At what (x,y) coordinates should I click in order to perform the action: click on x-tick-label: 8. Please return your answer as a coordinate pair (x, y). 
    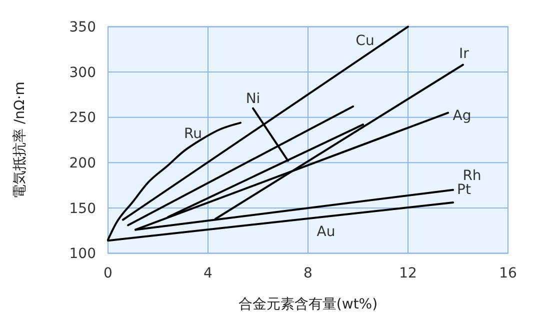
    Looking at the image, I should click on (308, 273).